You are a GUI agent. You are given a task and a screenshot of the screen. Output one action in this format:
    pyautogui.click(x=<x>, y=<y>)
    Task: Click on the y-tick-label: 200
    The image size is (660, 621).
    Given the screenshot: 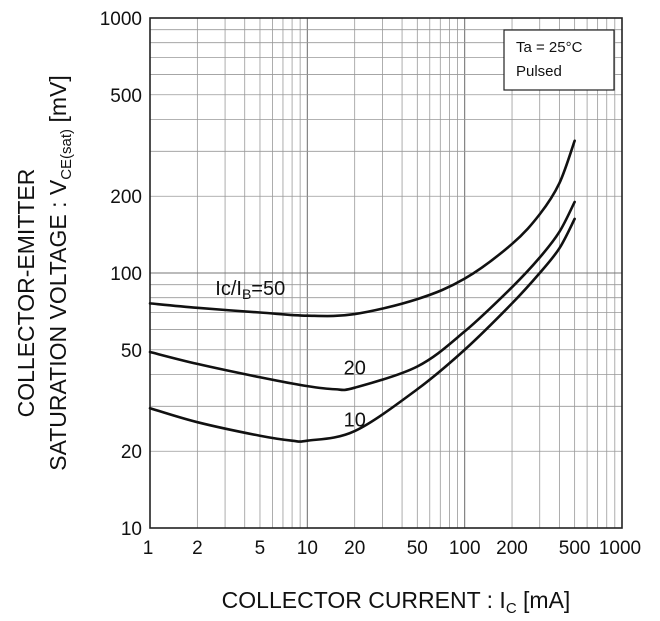 What is the action you would take?
    pyautogui.click(x=126, y=197)
    